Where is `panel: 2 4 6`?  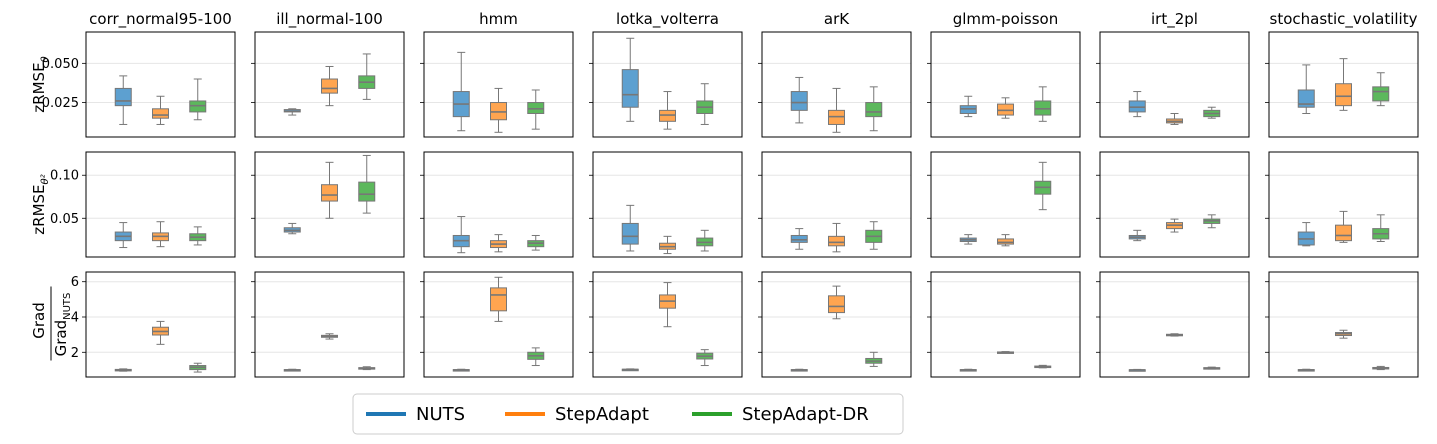
panel: 2 4 6 is located at coordinates (153, 324).